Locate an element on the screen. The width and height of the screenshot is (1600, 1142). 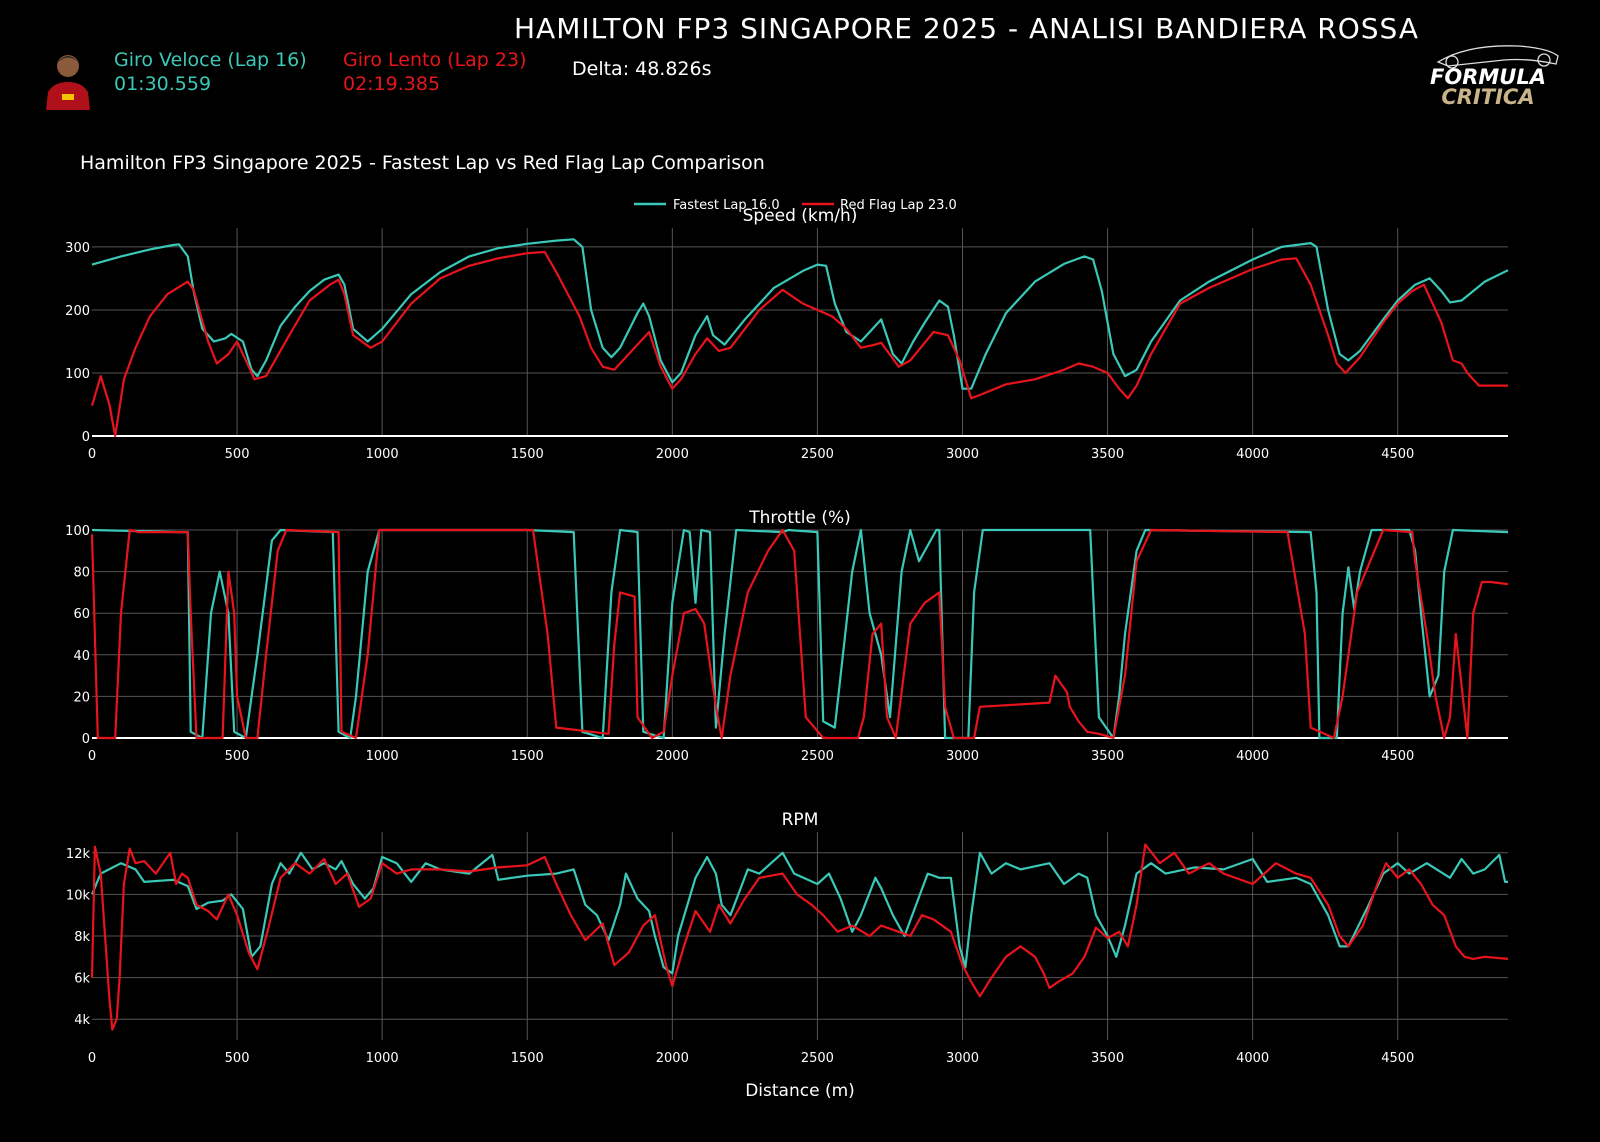
fast-lap-block: Giro Veloce (Lap 16) 01:30.559 is located at coordinates (210, 72).